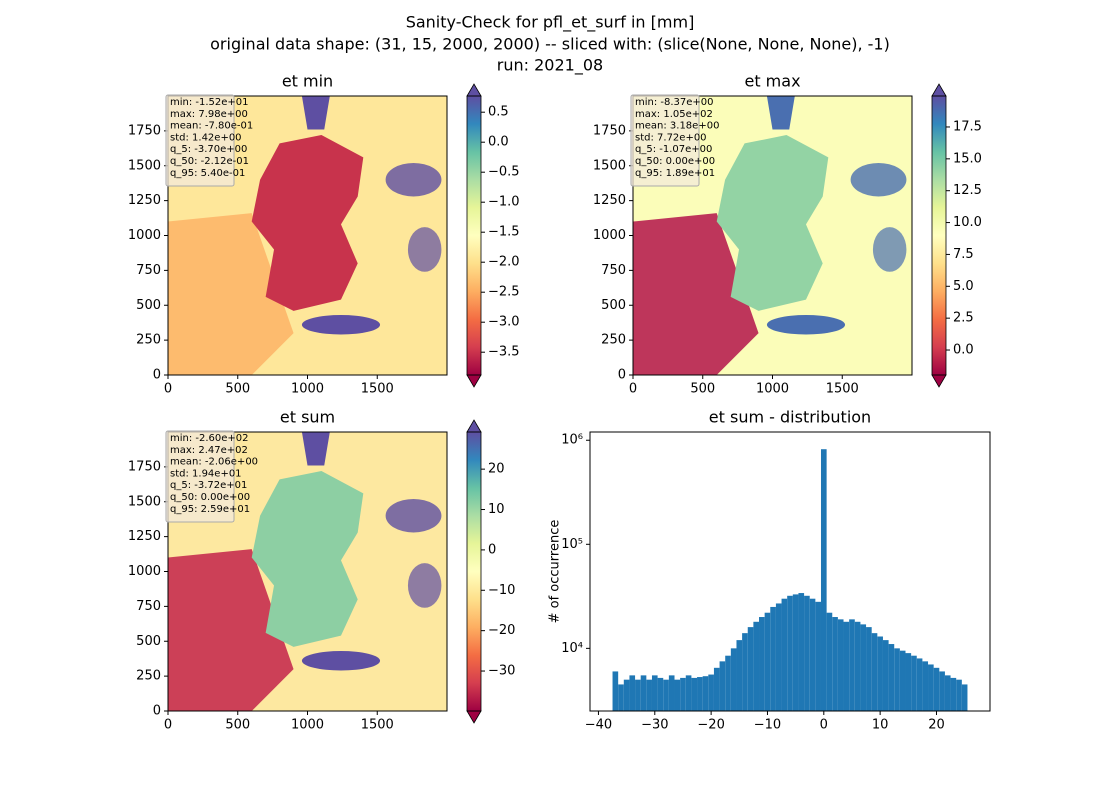 The height and width of the screenshot is (804, 1100). I want to click on stats-line: min: -1.52e+01, so click(209, 102).